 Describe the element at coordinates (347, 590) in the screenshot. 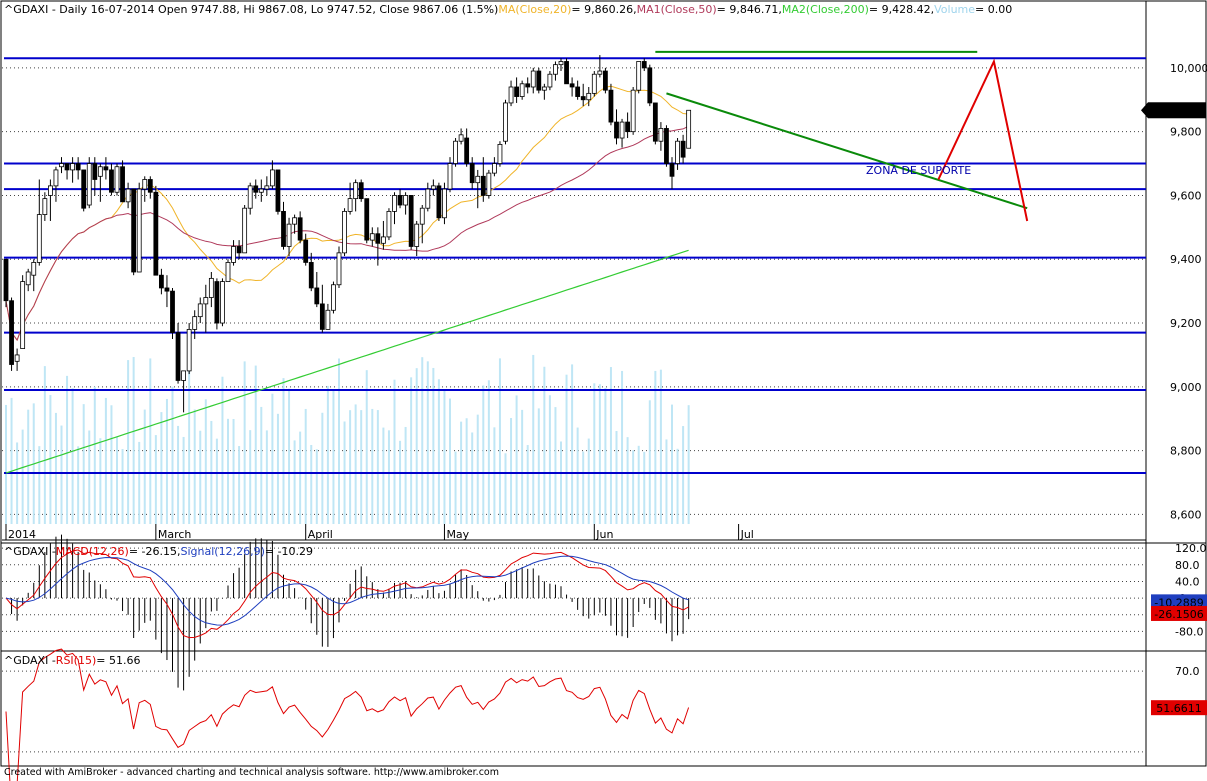

I see `signal-line` at that location.